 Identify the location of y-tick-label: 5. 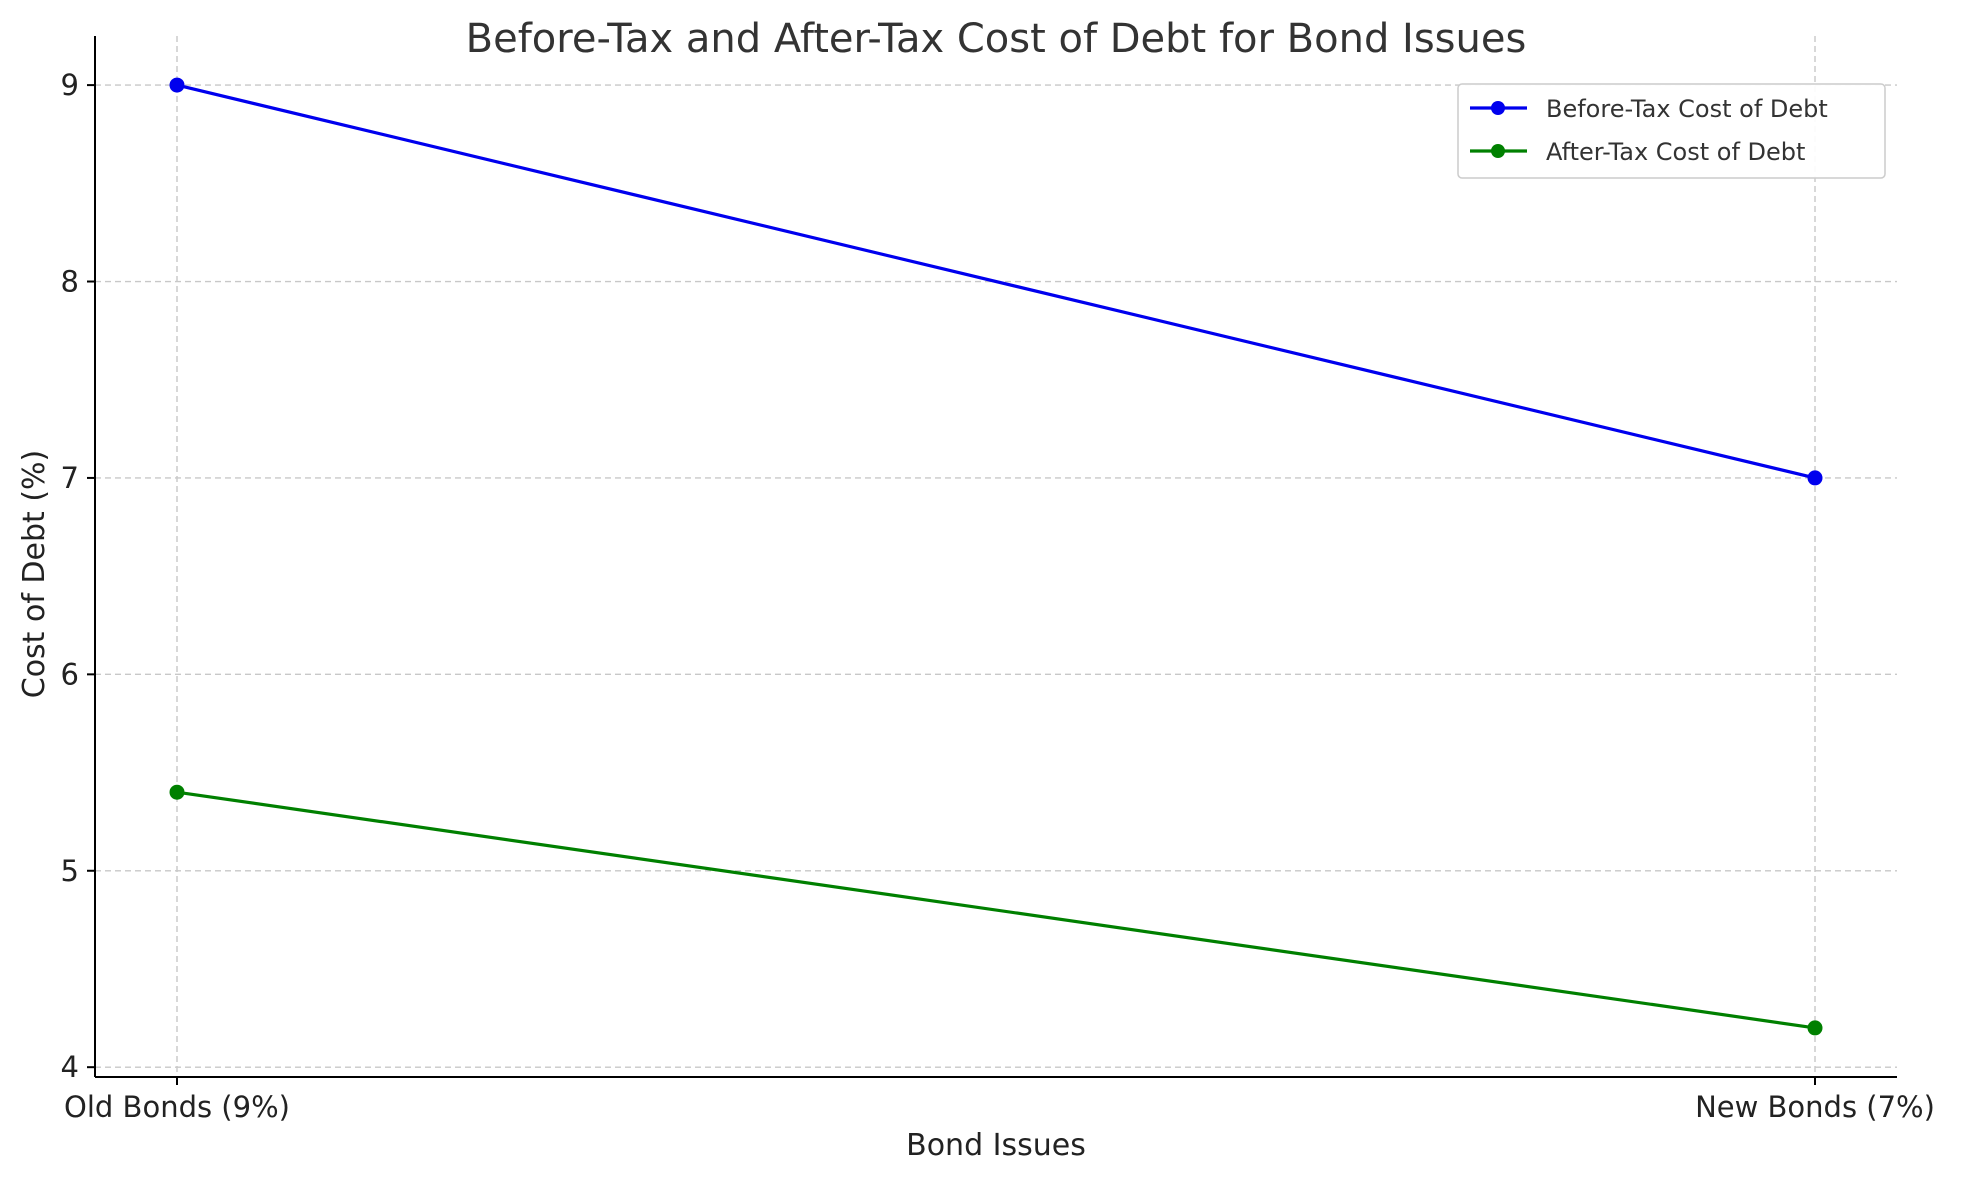
(70, 871).